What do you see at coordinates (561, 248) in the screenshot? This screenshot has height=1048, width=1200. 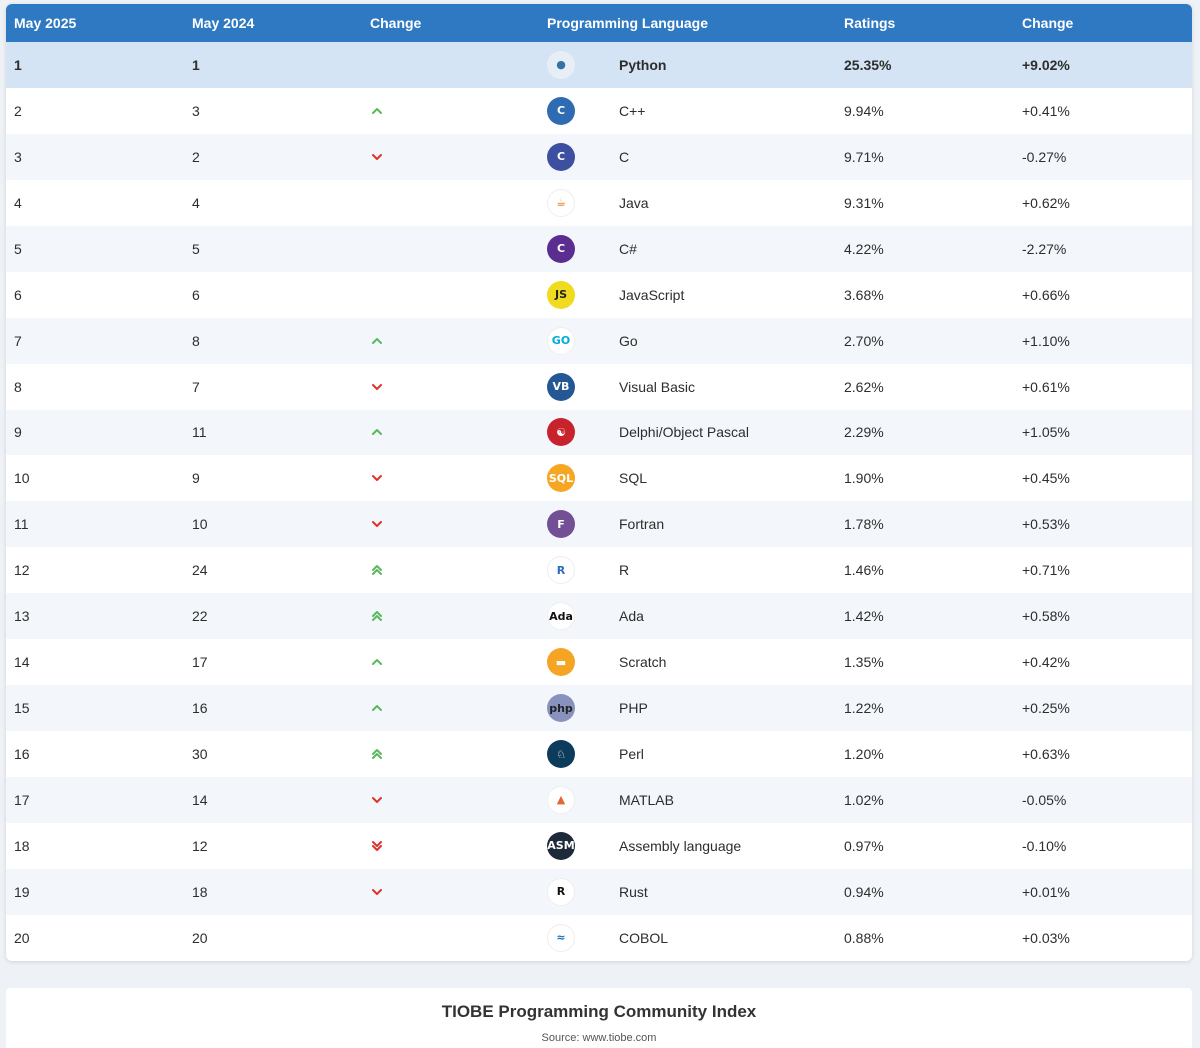 I see `csharp-logo: C` at bounding box center [561, 248].